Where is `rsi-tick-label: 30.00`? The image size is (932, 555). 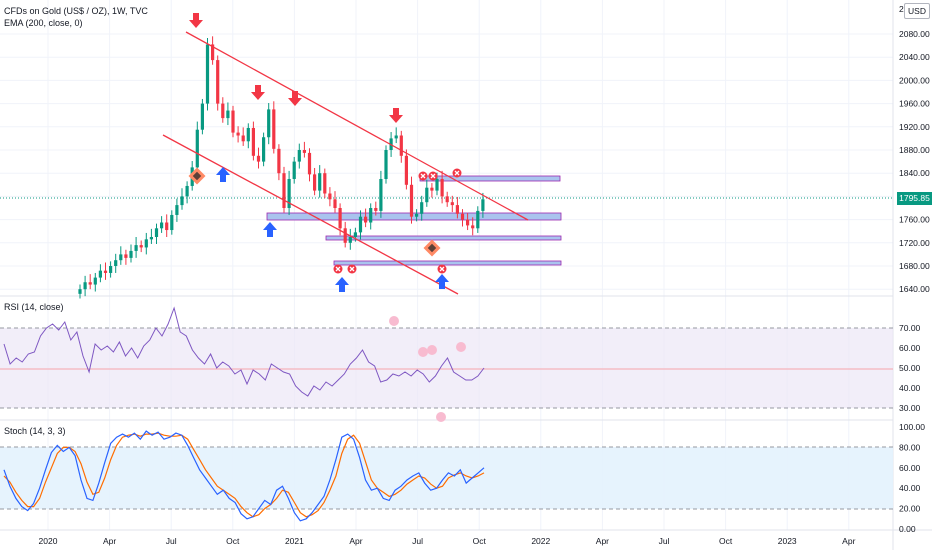
rsi-tick-label: 30.00 is located at coordinates (910, 408).